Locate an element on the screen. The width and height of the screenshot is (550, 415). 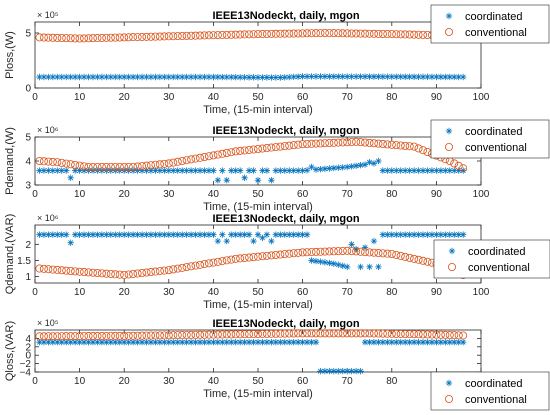
y-axis-label: Pdemand,(W) is located at coordinates (10, 161).